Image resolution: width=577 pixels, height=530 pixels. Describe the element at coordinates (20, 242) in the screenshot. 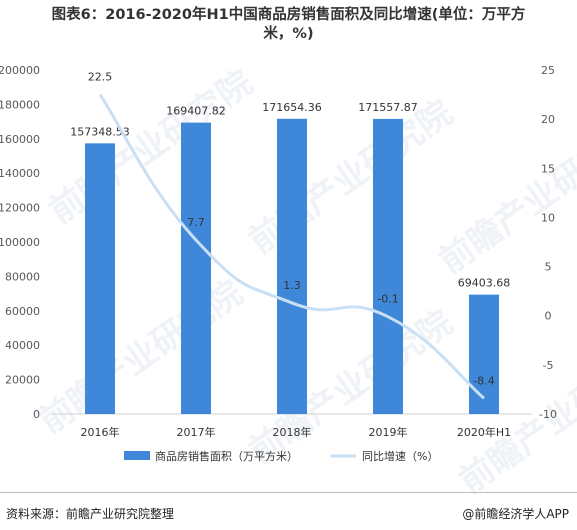

I see `y-left-tick-label: 100000` at that location.